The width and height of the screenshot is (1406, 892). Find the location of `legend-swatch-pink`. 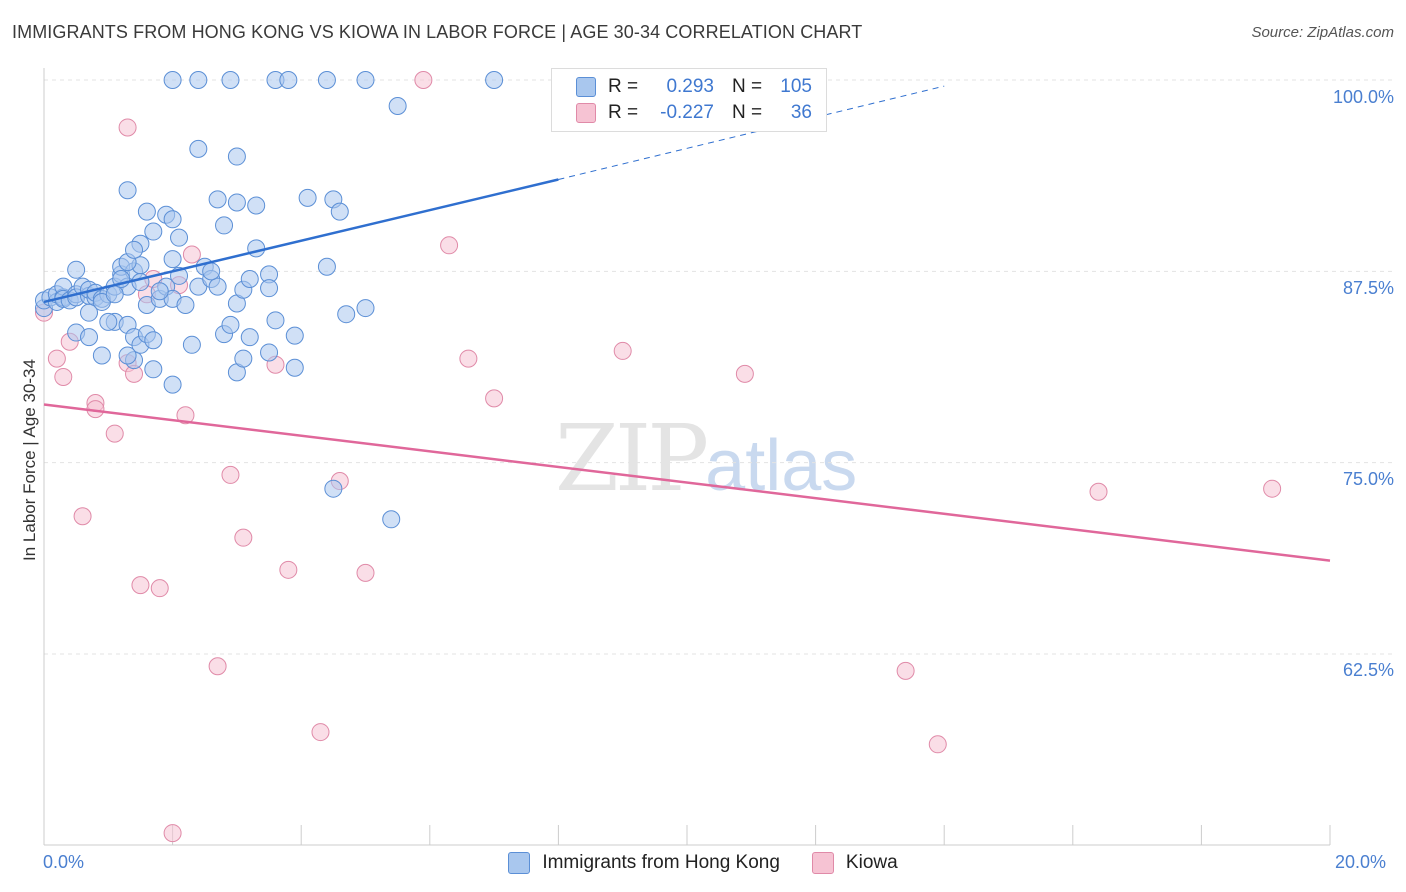

legend-swatch-pink is located at coordinates (586, 113).